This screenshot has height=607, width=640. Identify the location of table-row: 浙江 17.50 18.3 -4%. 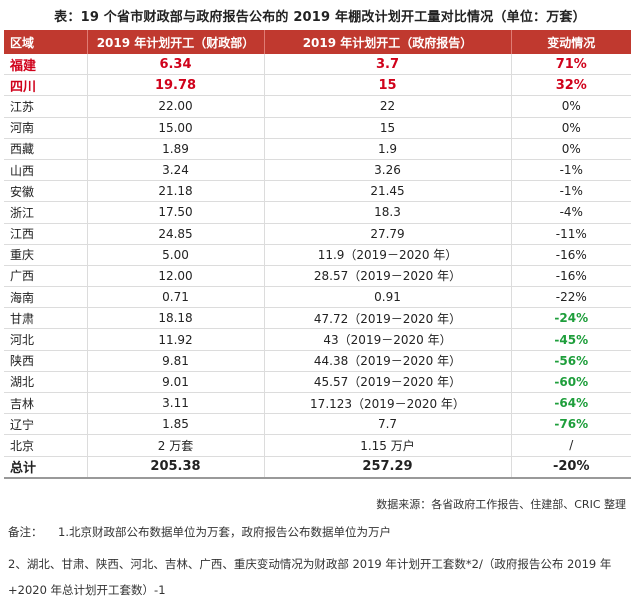
(317, 212).